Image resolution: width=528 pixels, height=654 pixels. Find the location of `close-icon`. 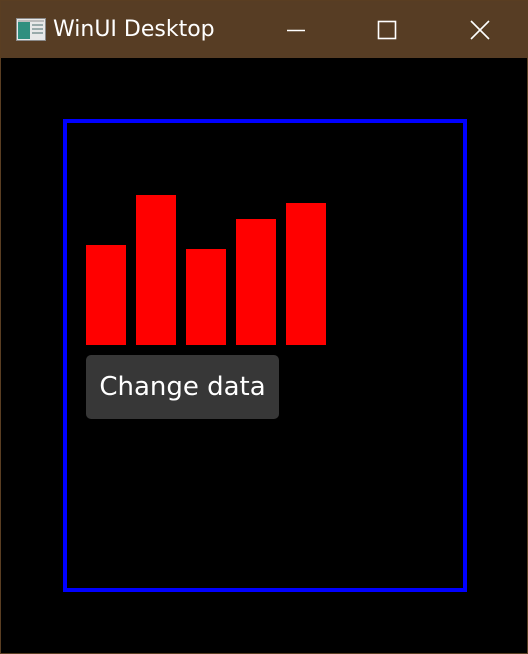

close-icon is located at coordinates (480, 29).